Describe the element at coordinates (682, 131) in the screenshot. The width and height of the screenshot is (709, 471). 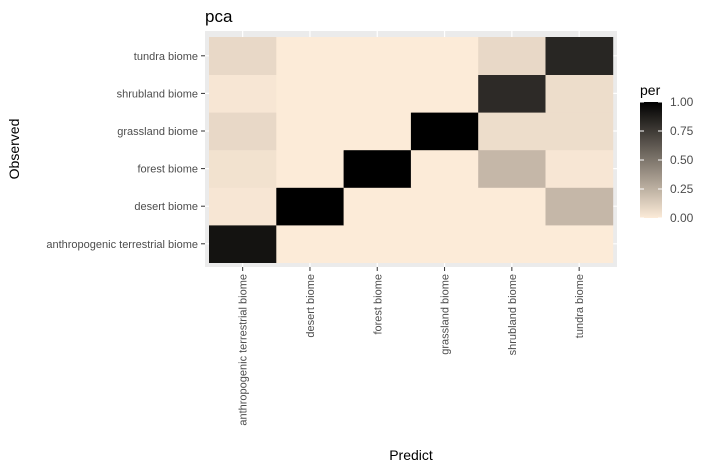
I see `legend-tick-label: 0.75` at that location.